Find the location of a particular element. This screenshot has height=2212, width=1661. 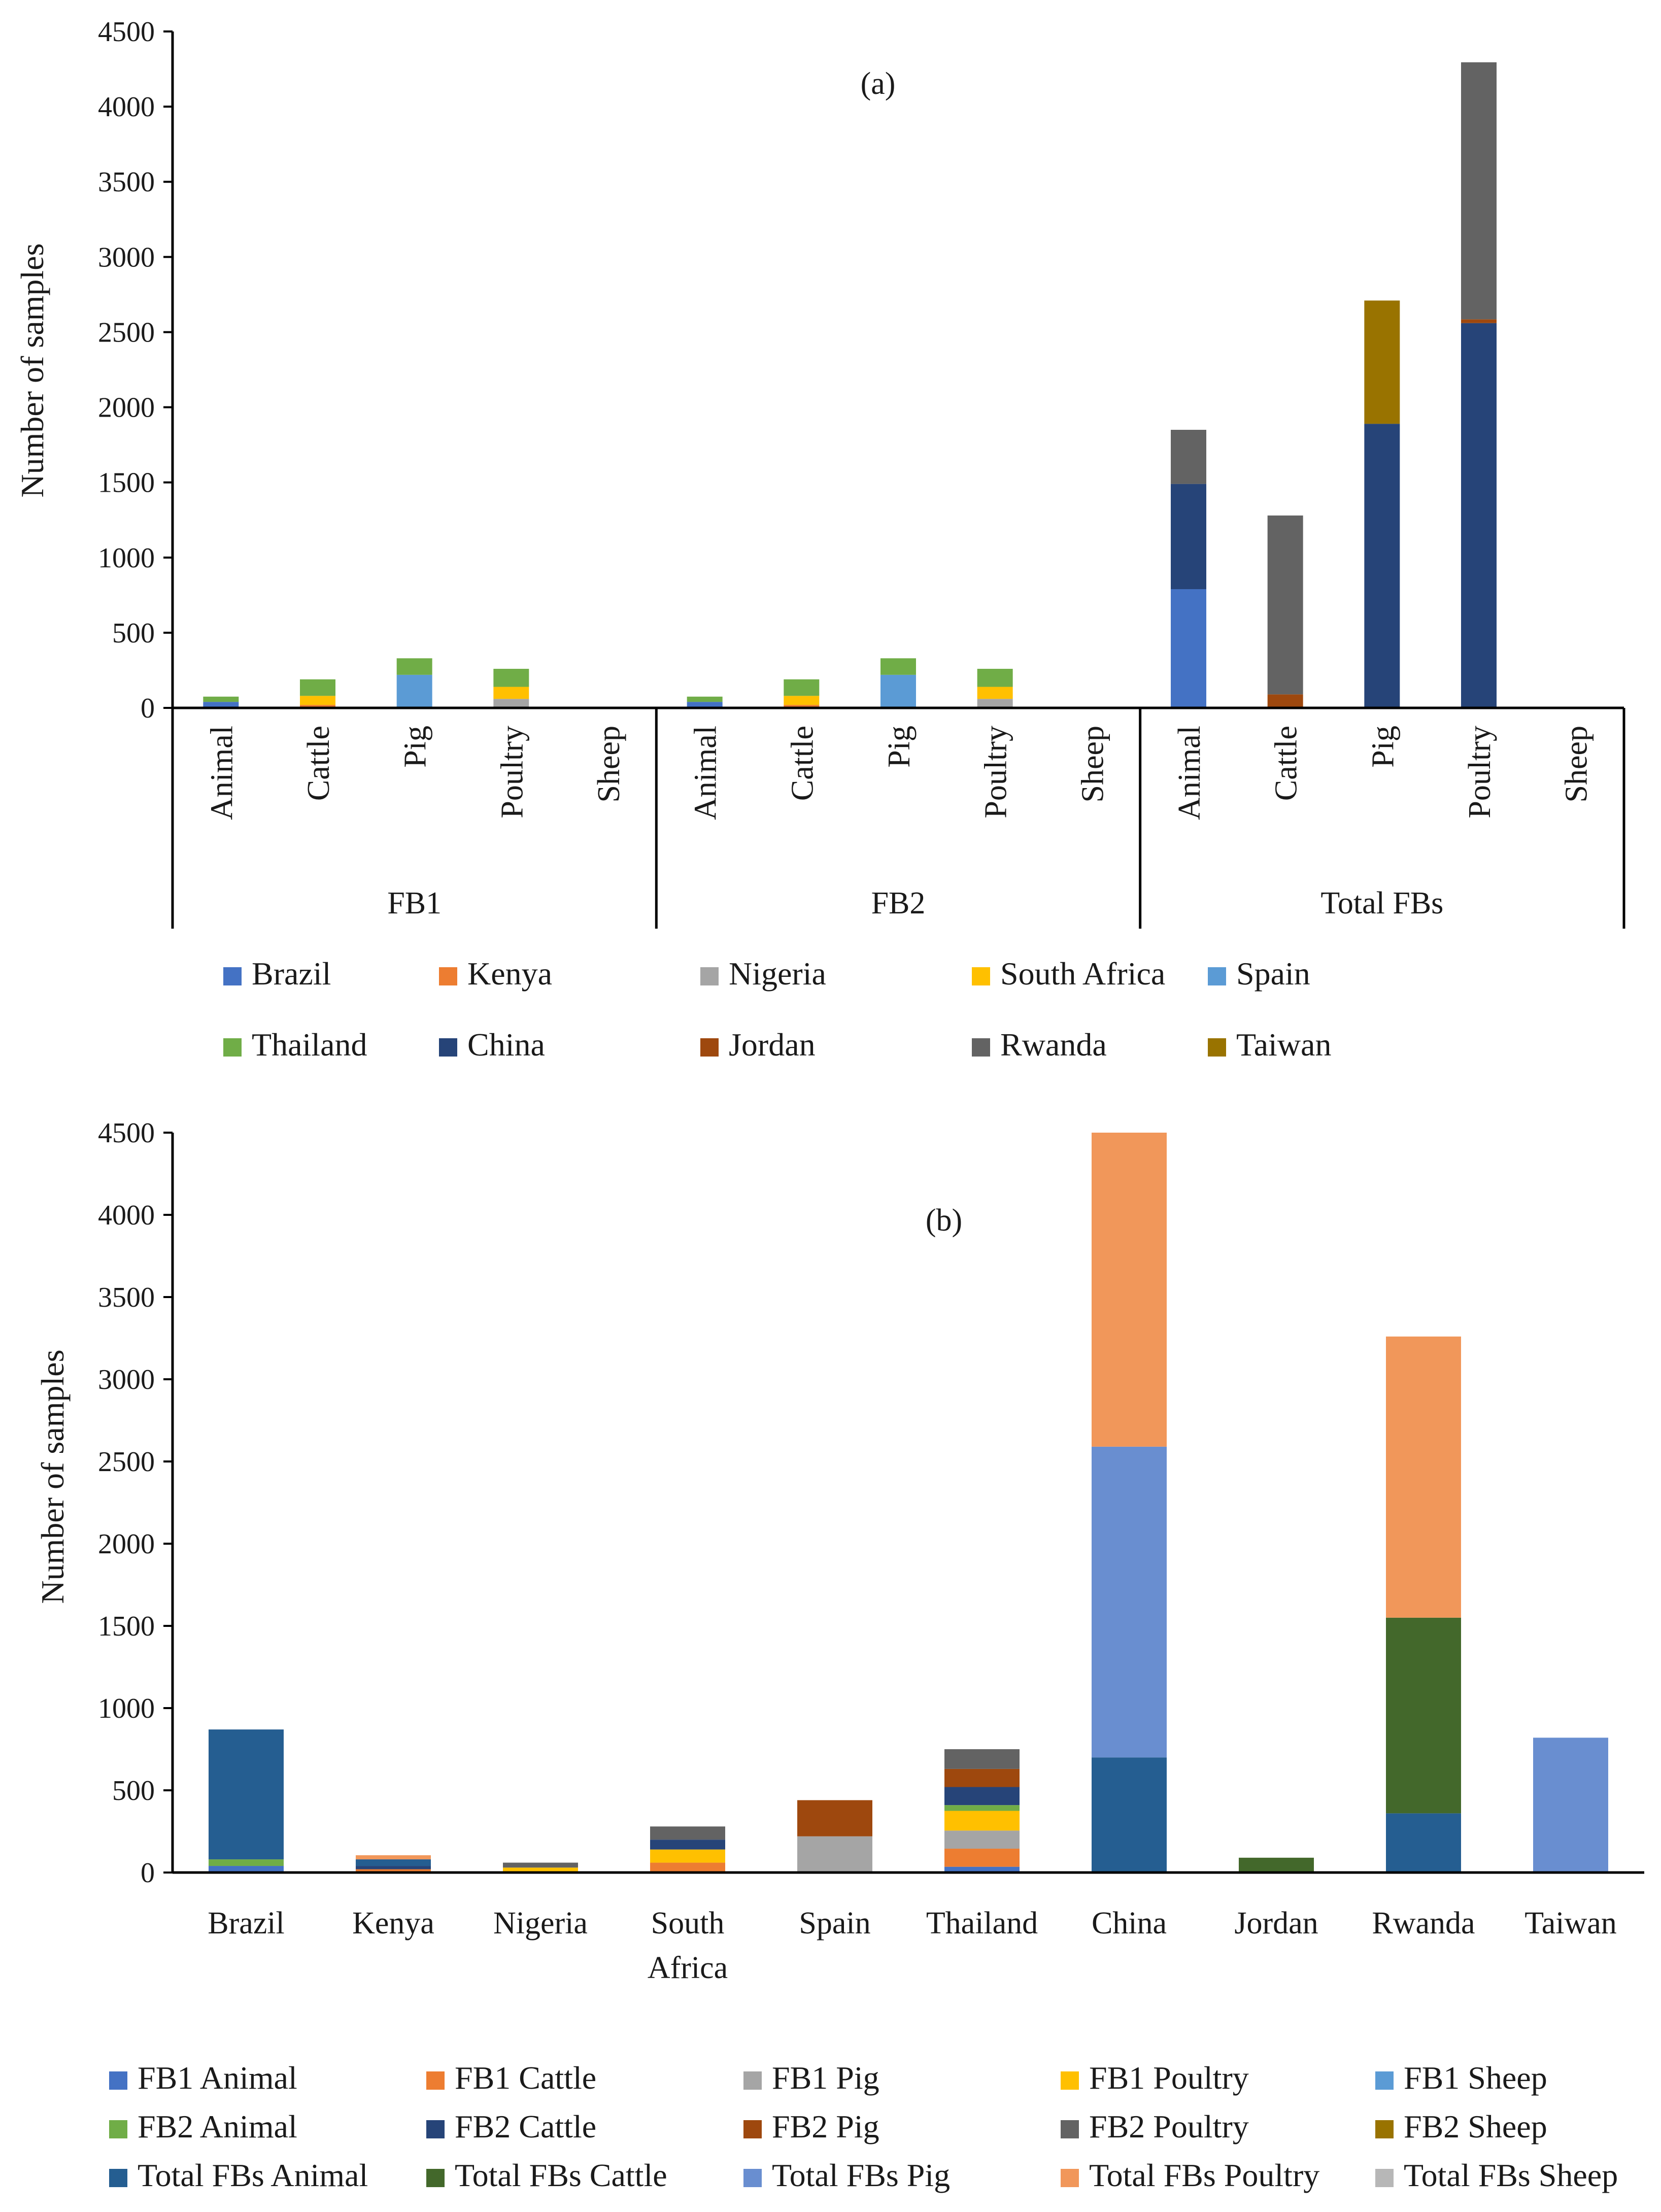

b-legend-swatch-fb1-animal is located at coordinates (118, 2080).